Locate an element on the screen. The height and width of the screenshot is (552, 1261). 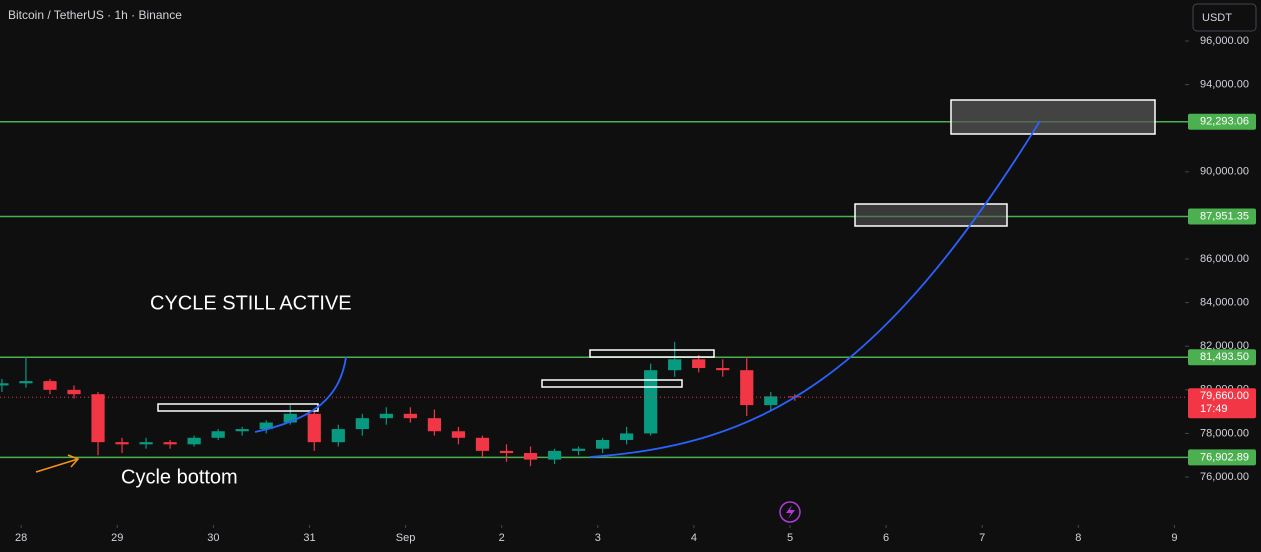
last-price-label: 79,660.00 is located at coordinates (1224, 396).